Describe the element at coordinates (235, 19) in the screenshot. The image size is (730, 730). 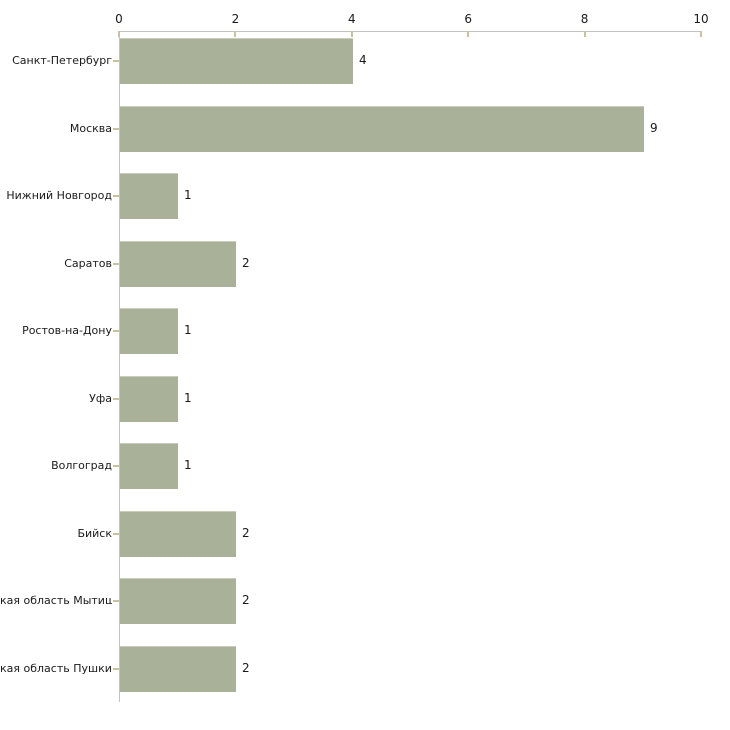
I see `x-axis-tick-label: 2` at that location.